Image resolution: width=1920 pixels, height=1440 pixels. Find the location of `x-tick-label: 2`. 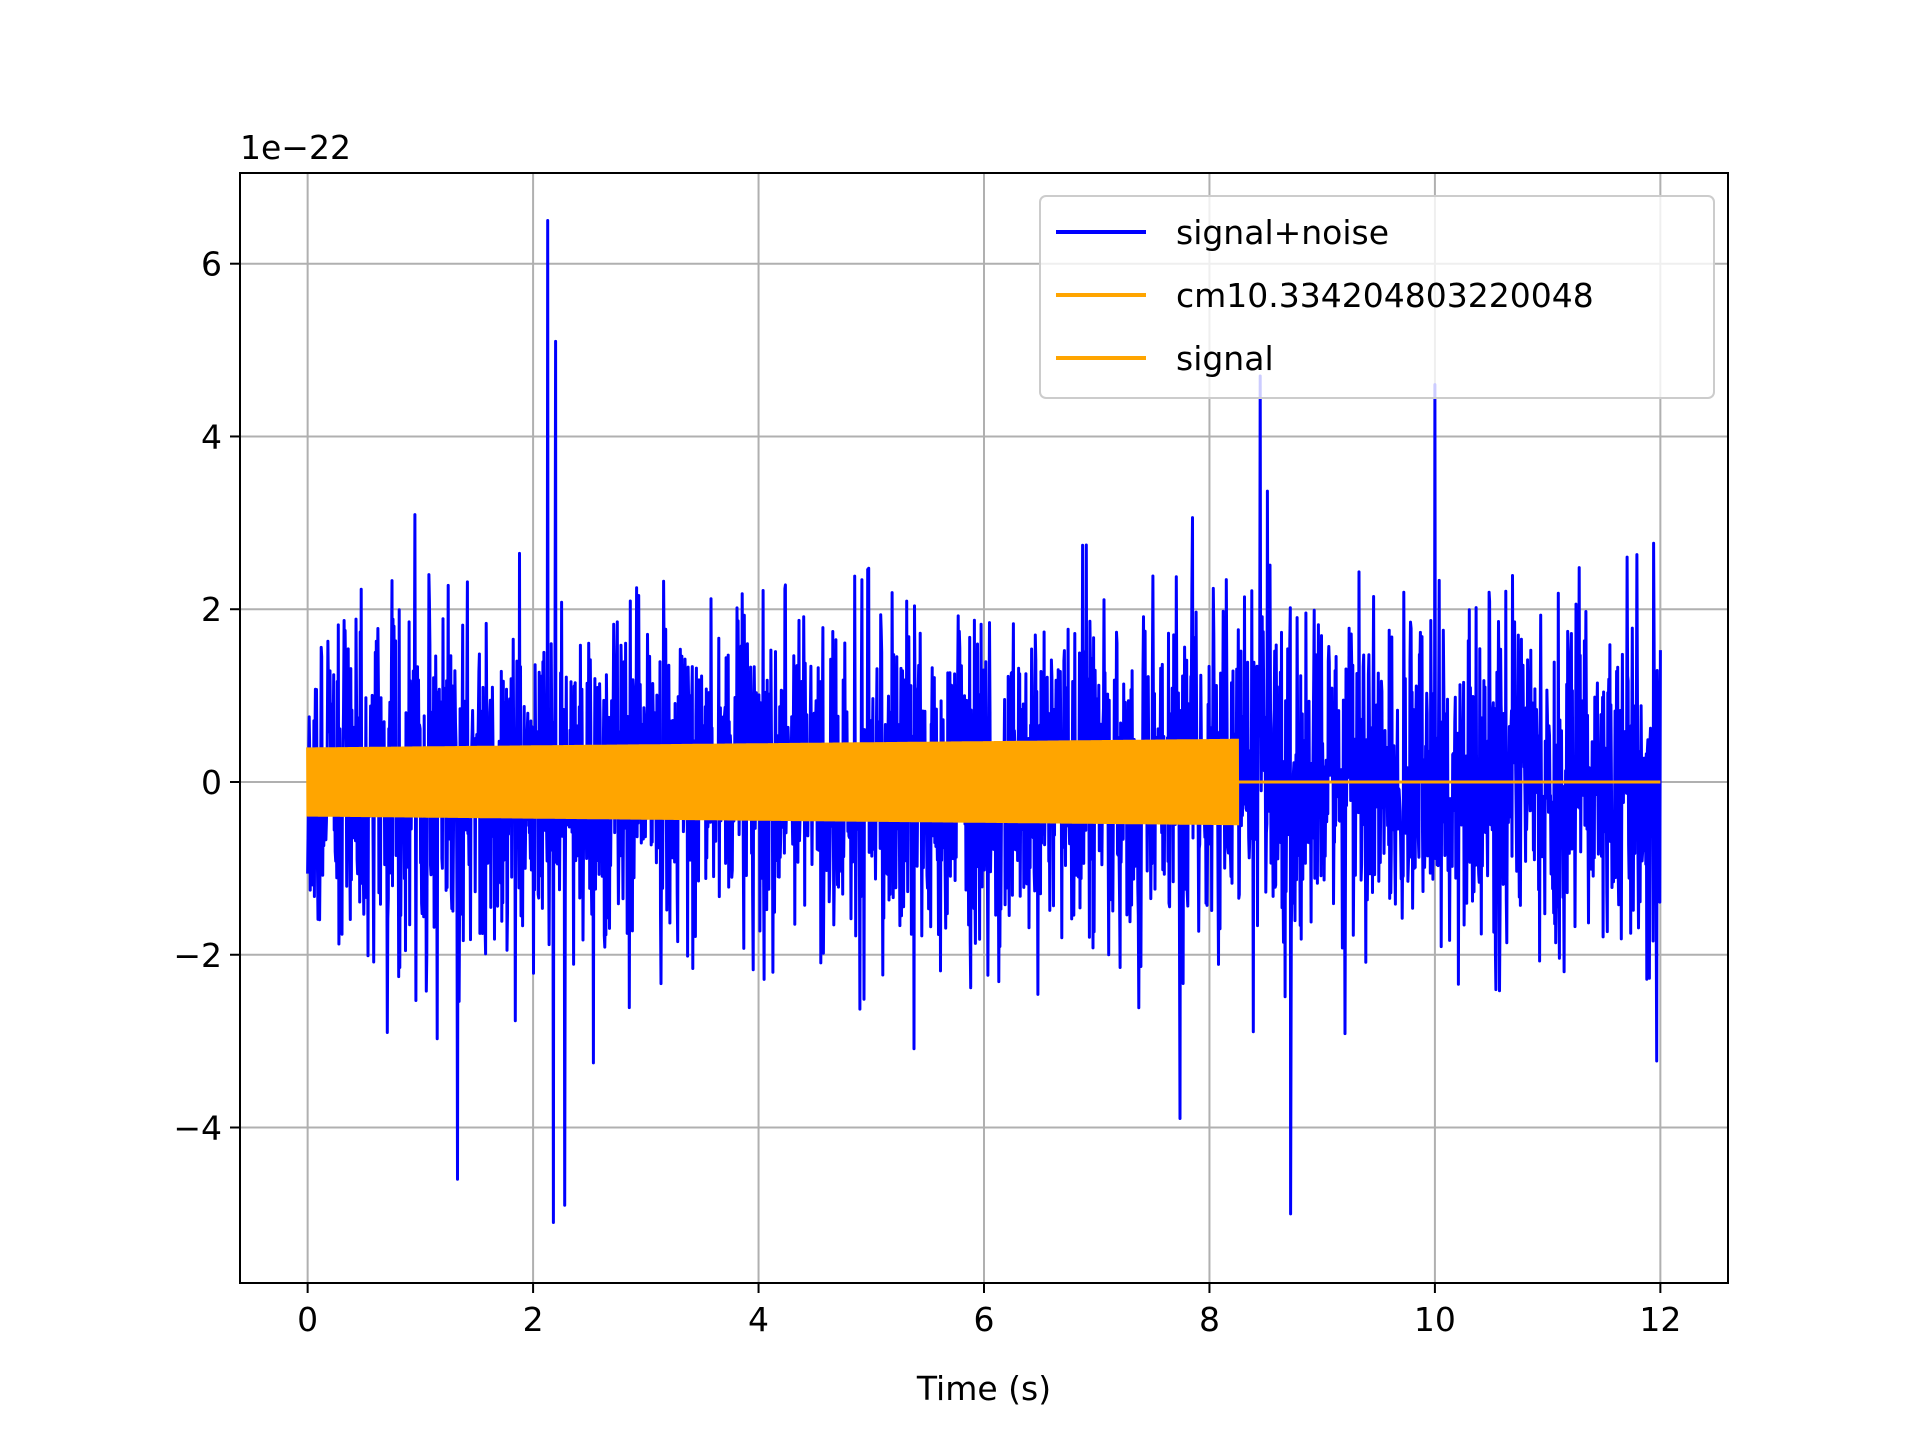

x-tick-label: 2 is located at coordinates (533, 1319).